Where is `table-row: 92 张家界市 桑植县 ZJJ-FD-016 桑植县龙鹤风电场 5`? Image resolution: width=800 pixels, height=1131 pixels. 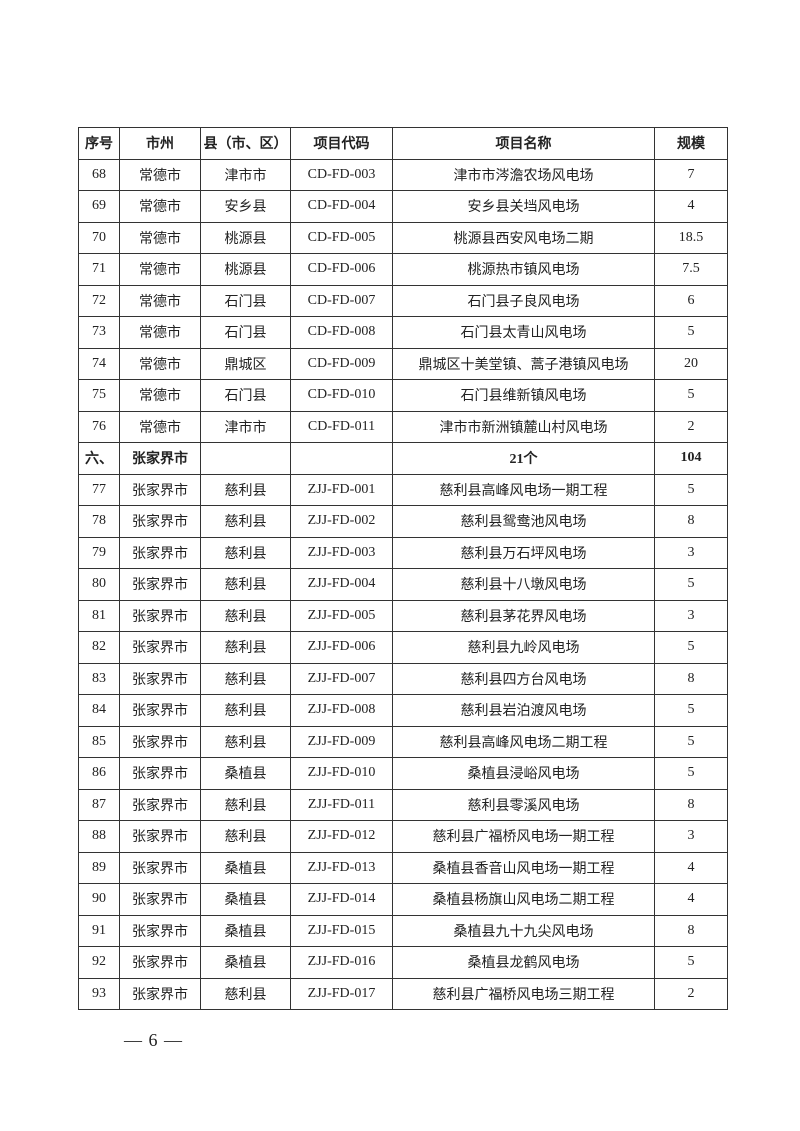
table-row: 92 张家界市 桑植县 ZJJ-FD-016 桑植县龙鹤风电场 5 is located at coordinates (403, 962).